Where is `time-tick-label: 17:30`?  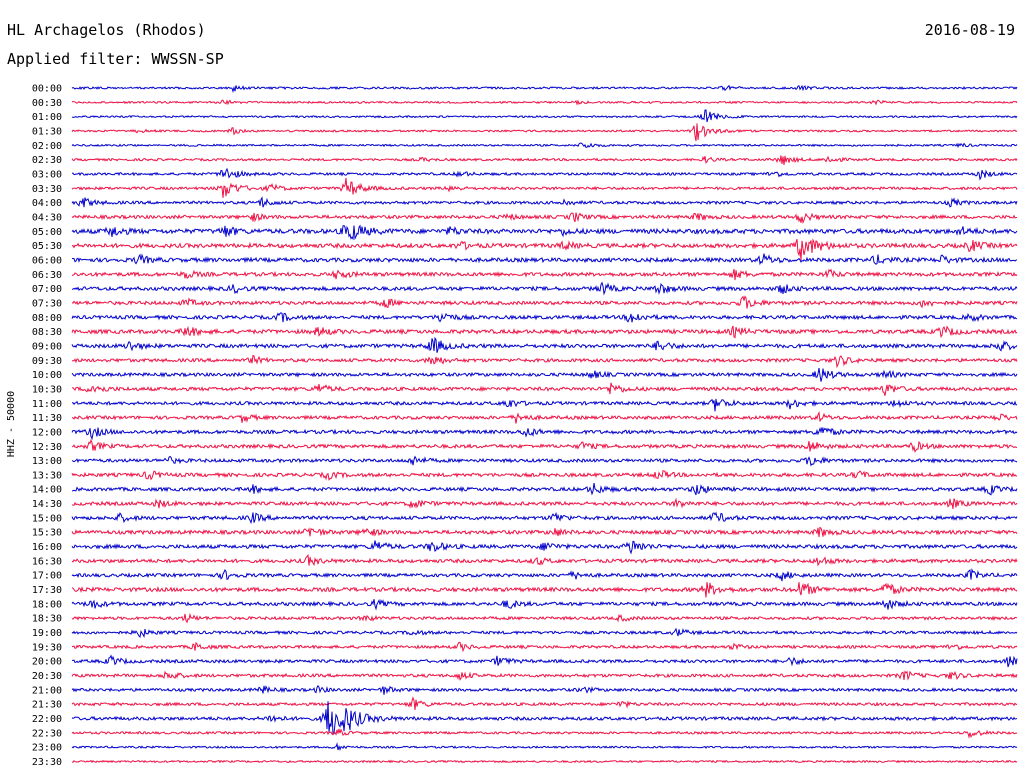
time-tick-label: 17:30 is located at coordinates (47, 590).